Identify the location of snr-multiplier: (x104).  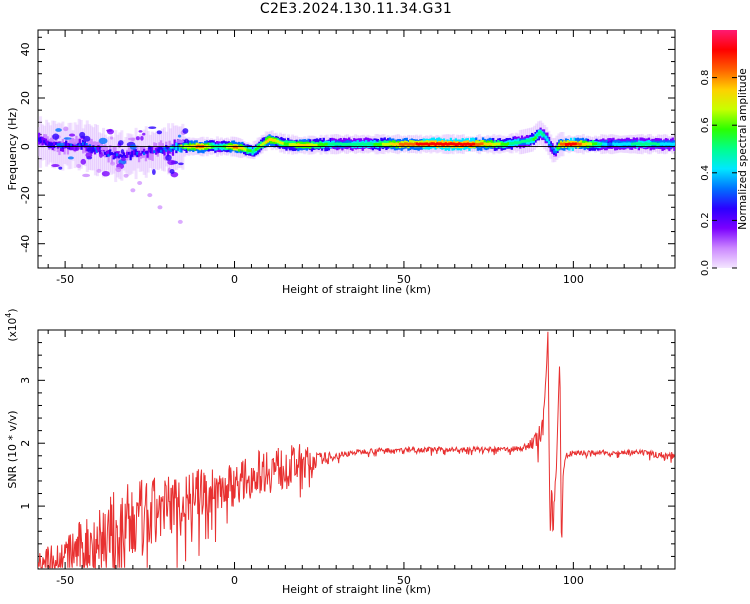
(11, 325).